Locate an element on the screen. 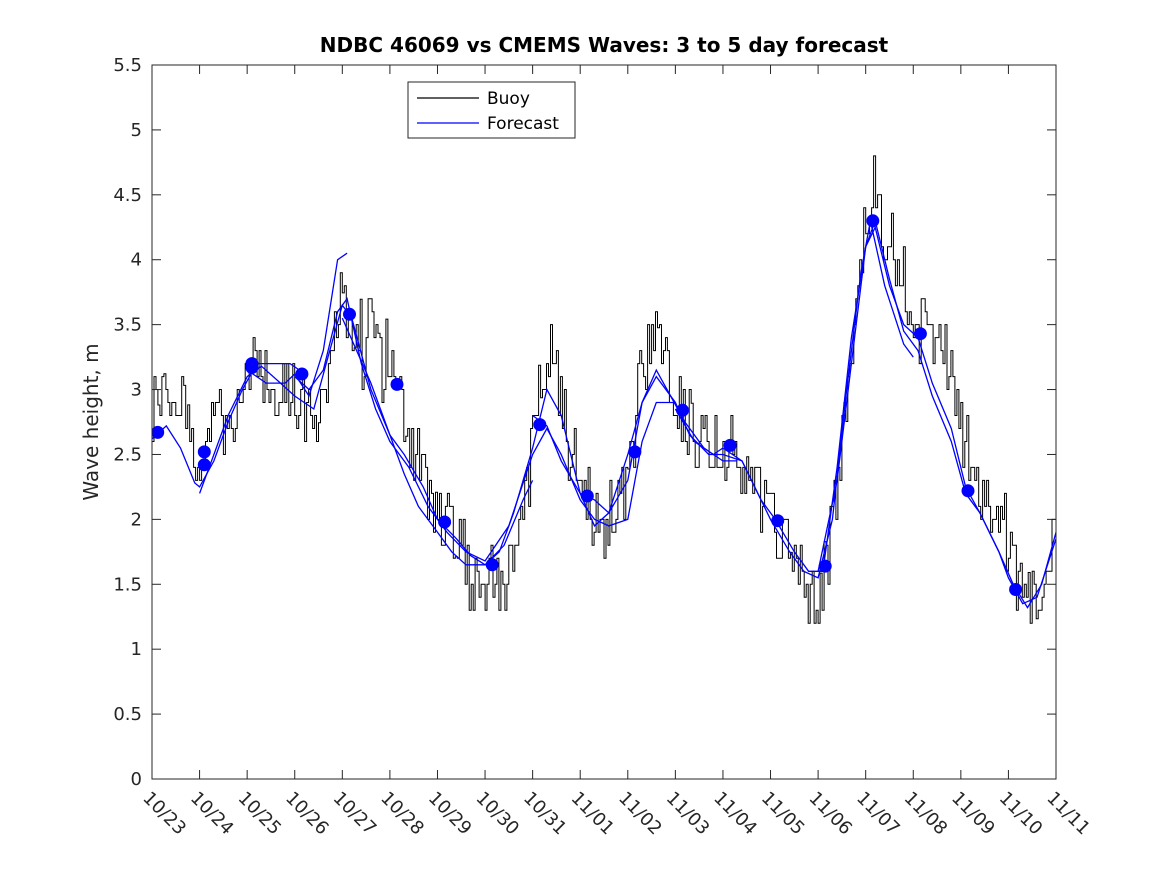 The image size is (1167, 875). y-axis-label: Wave height, m is located at coordinates (91, 421).